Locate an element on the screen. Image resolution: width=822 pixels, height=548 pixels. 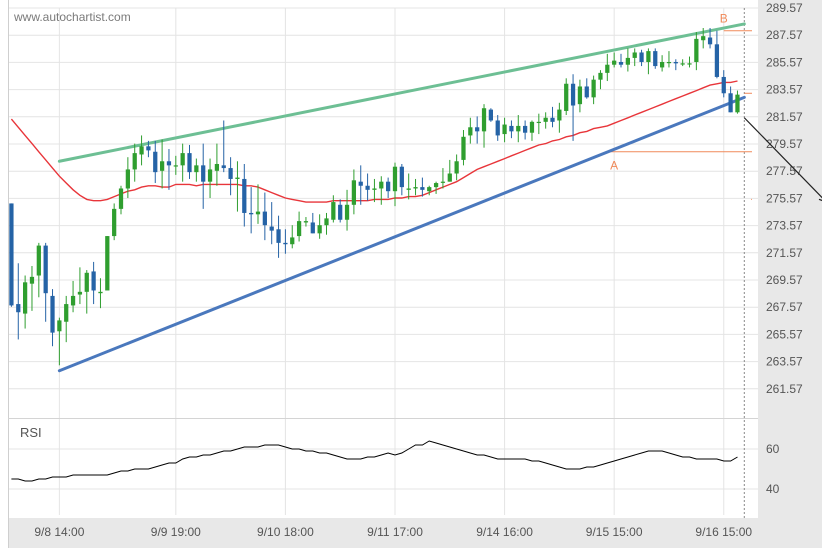
rsi-indicator is located at coordinates (374, 461).